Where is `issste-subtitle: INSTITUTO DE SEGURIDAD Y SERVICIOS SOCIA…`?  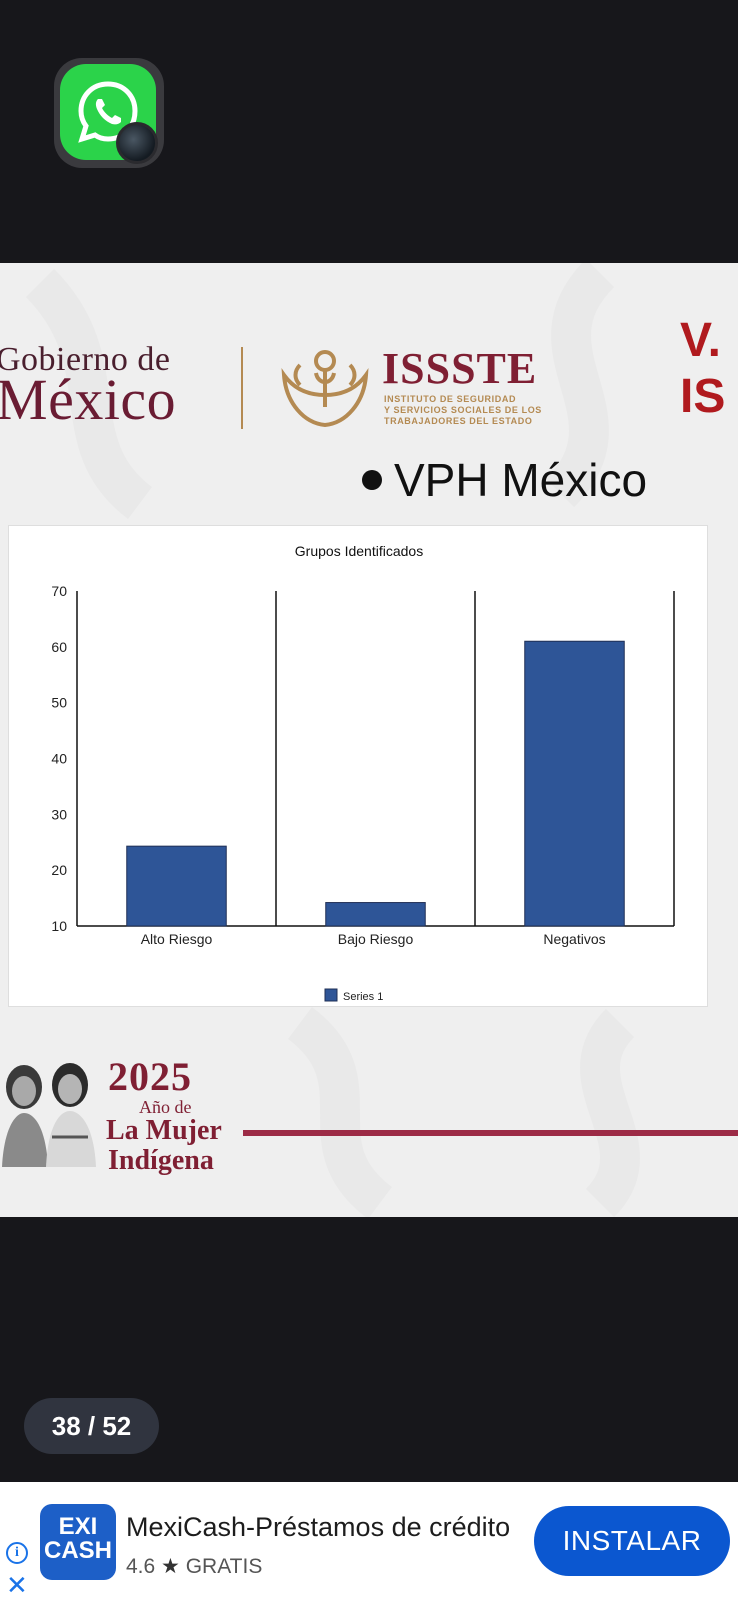
issste-subtitle: INSTITUTO DE SEGURIDAD Y SERVICIOS SOCIA… is located at coordinates (463, 410).